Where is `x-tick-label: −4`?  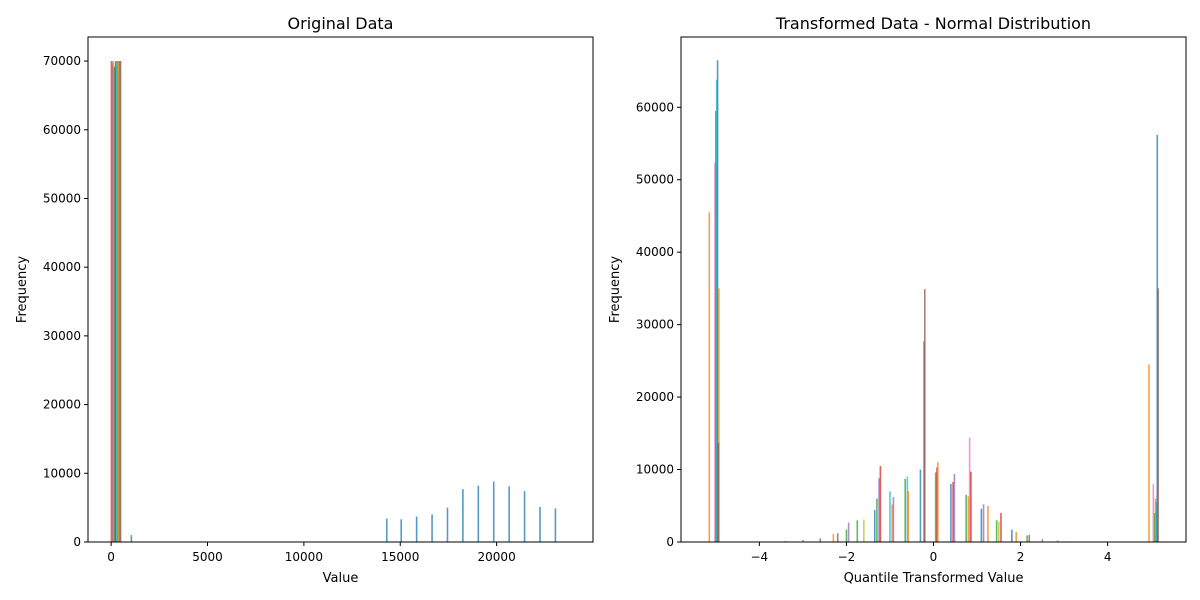
x-tick-label: −4 is located at coordinates (760, 557).